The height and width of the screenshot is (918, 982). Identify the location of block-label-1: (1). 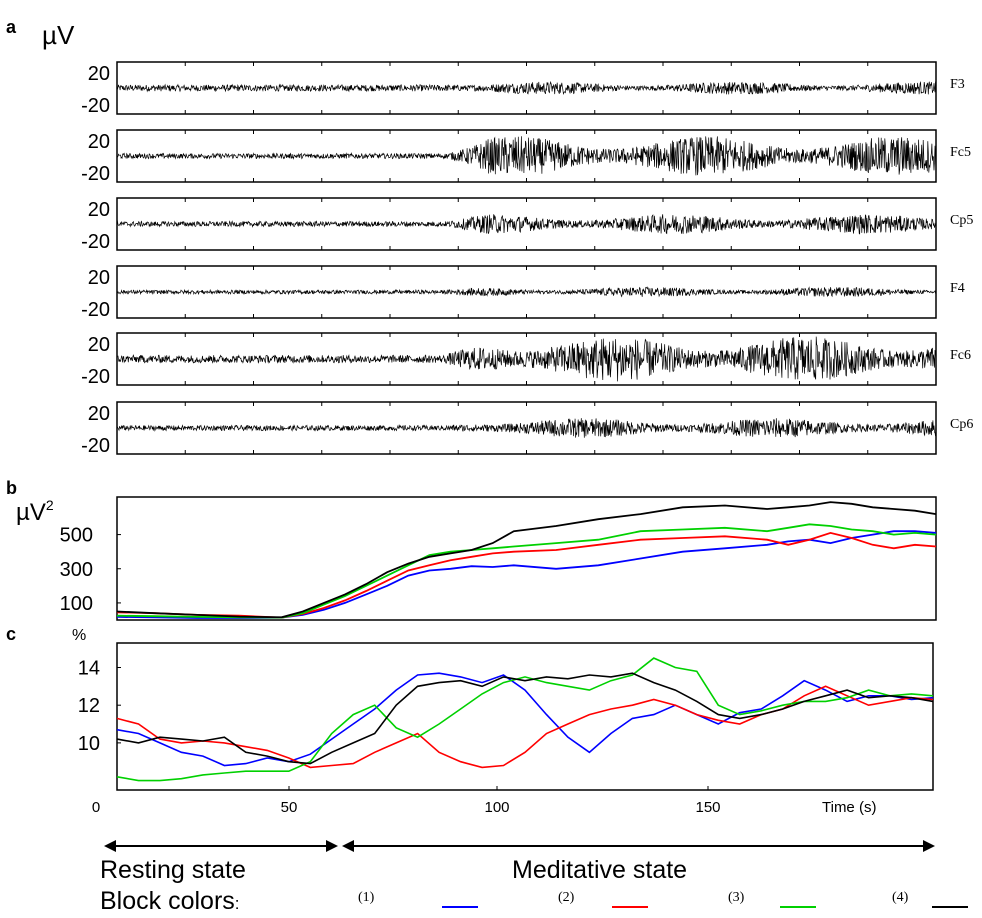
(366, 897).